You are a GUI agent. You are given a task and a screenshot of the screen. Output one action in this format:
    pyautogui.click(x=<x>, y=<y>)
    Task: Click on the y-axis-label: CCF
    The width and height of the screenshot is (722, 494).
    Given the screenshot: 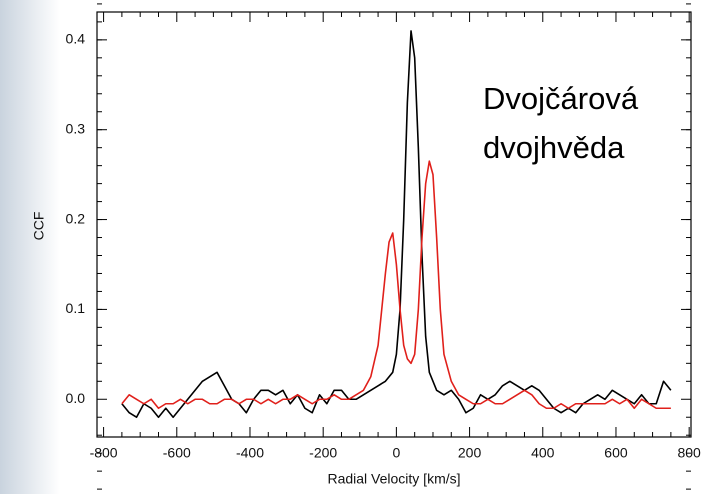 What is the action you would take?
    pyautogui.click(x=39, y=226)
    